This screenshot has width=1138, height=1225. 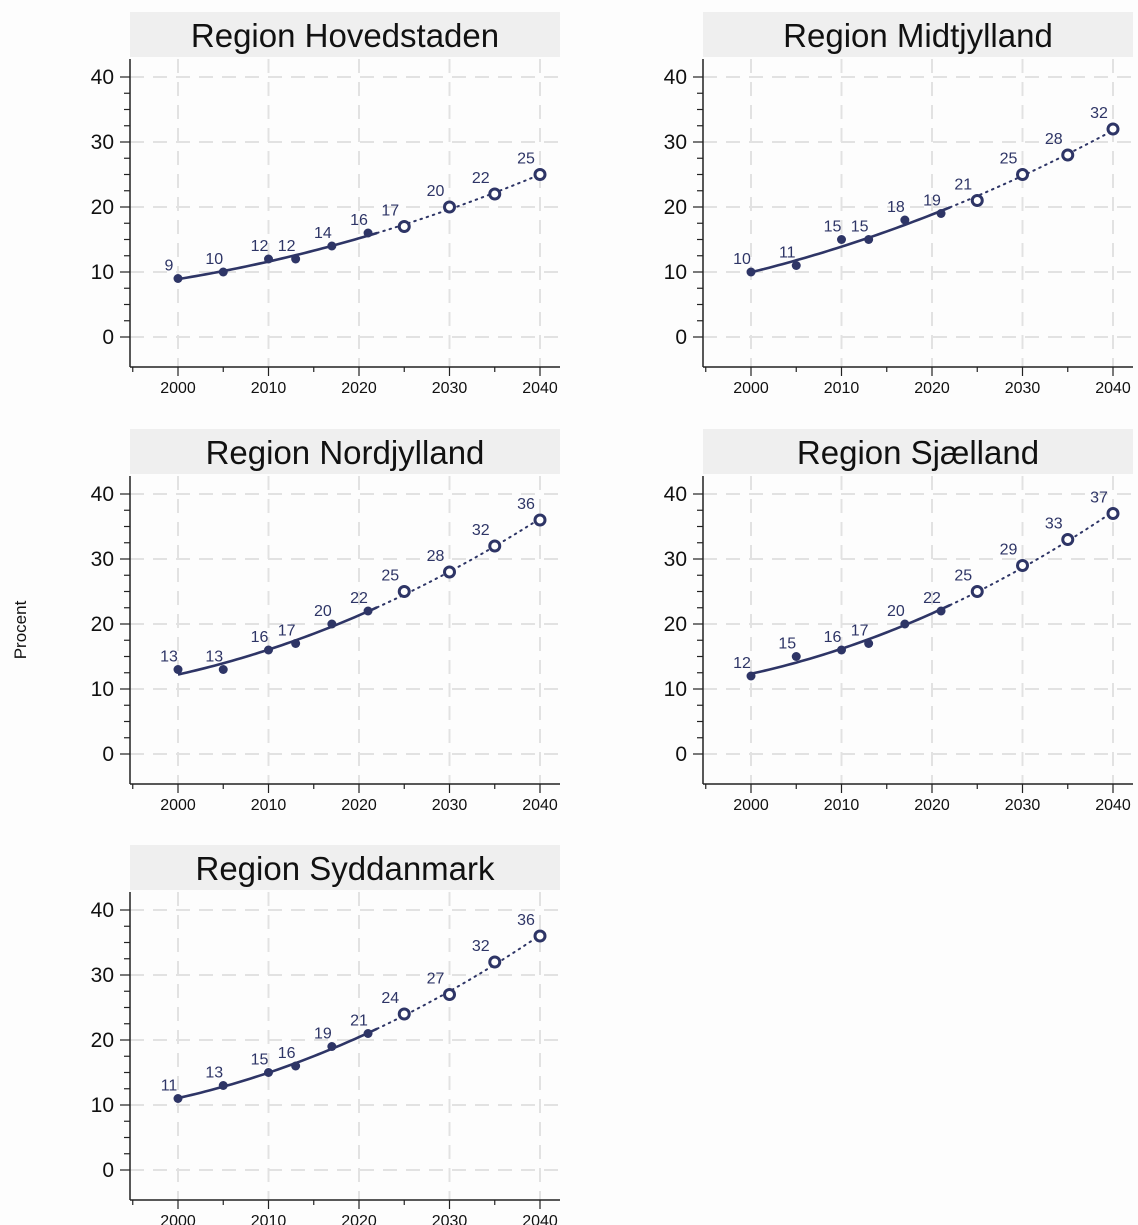 I want to click on data-label: 16, so click(x=833, y=637).